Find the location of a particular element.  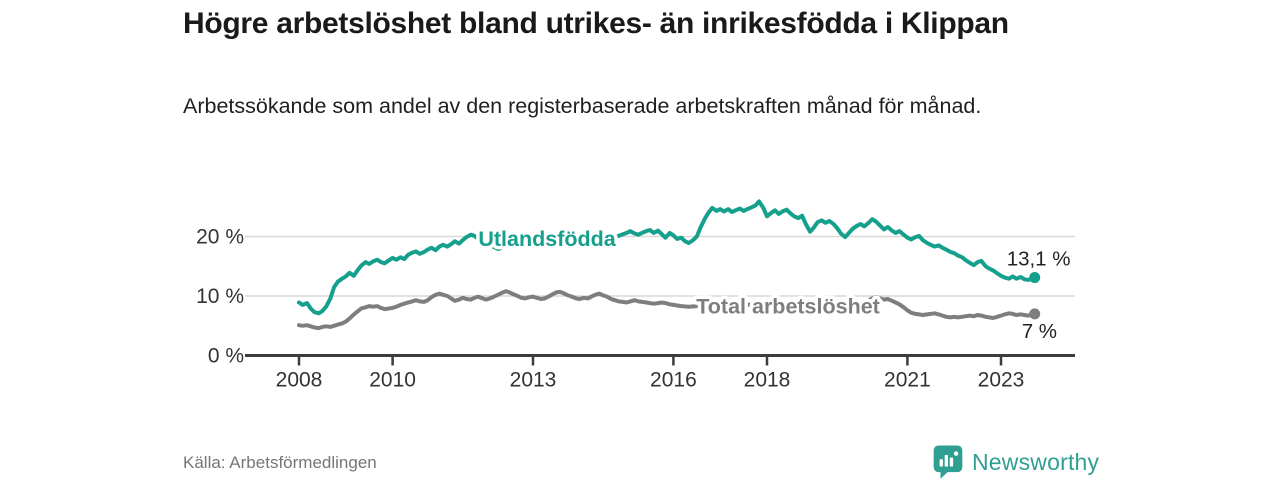

gridlines is located at coordinates (660, 266).